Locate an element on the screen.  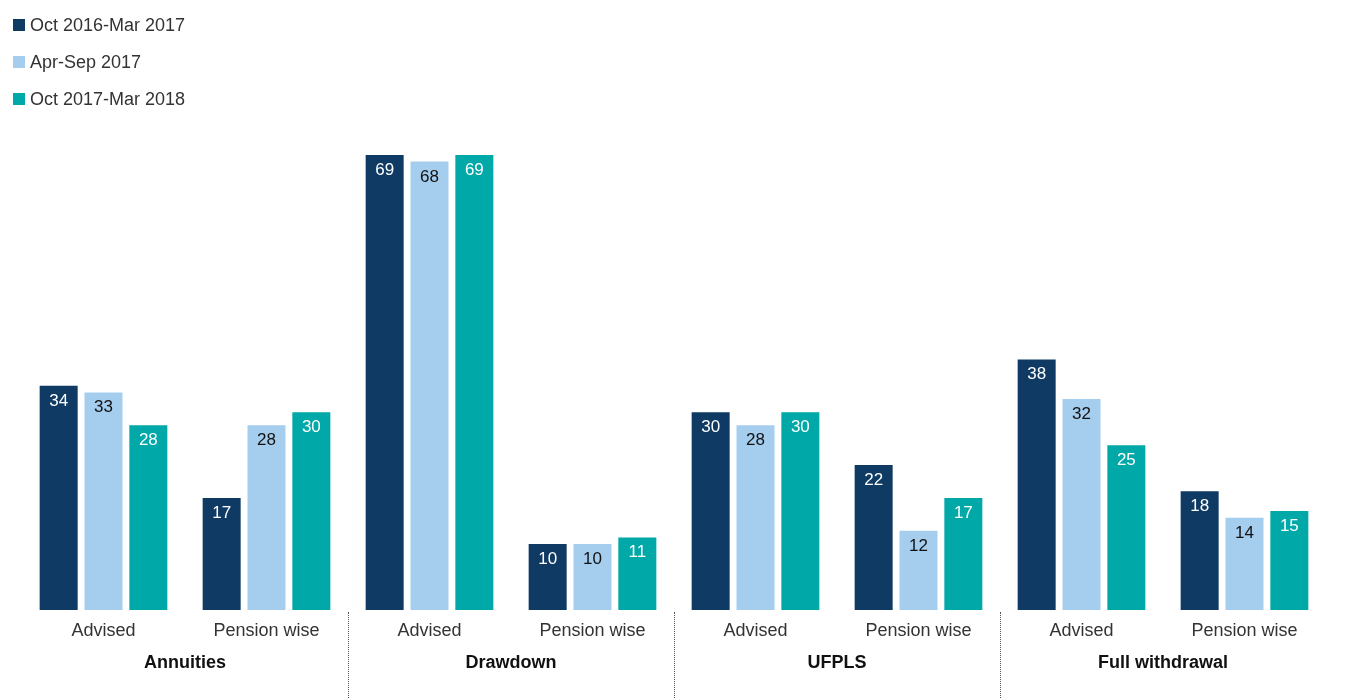
legend-label: Apr-Sep 2017 is located at coordinates (86, 62).